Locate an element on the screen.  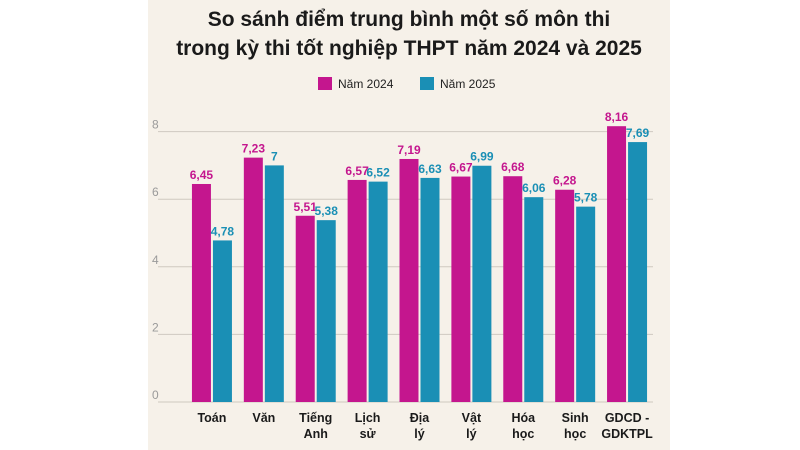
legend-swatch-2025 is located at coordinates (427, 83).